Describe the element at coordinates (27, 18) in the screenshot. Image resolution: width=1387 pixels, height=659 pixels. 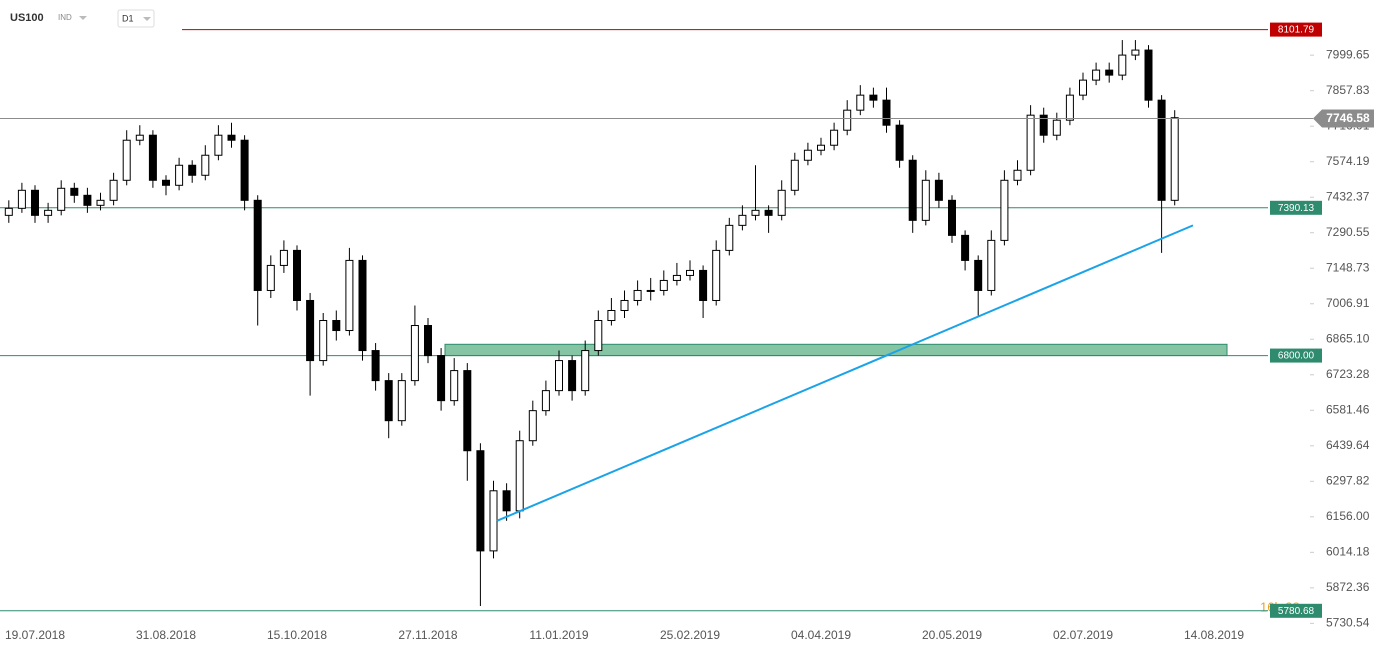
I see `symbol: US100` at that location.